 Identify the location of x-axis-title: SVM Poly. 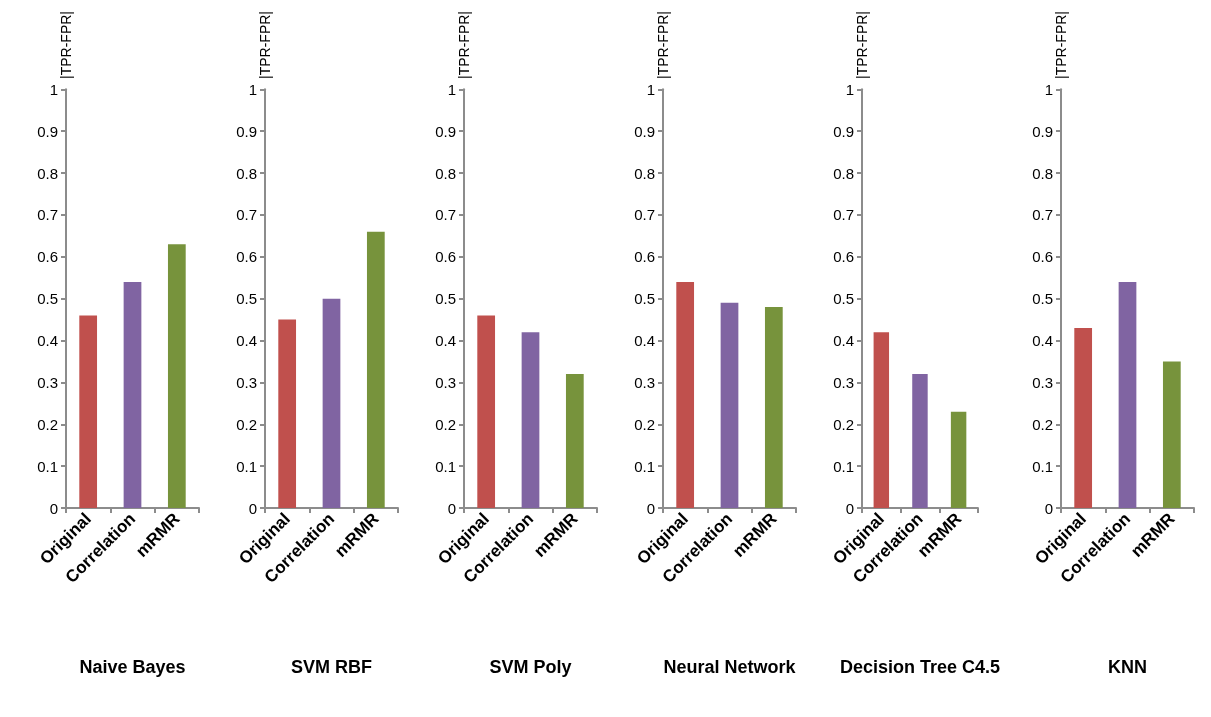
(530, 667).